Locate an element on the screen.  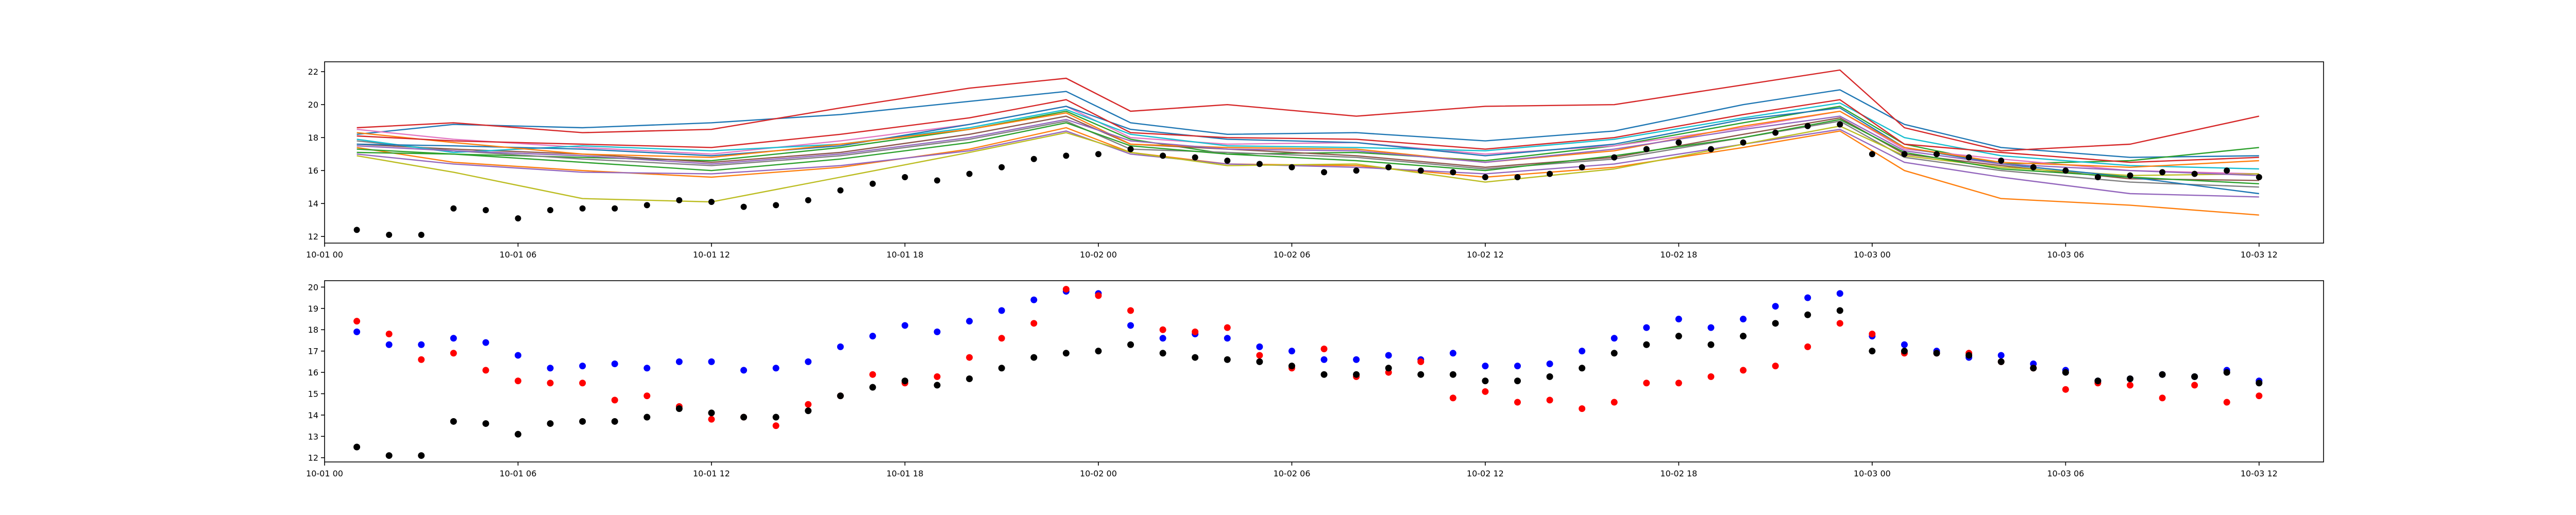
x-tick-label: 10-03 06 is located at coordinates (2065, 473).